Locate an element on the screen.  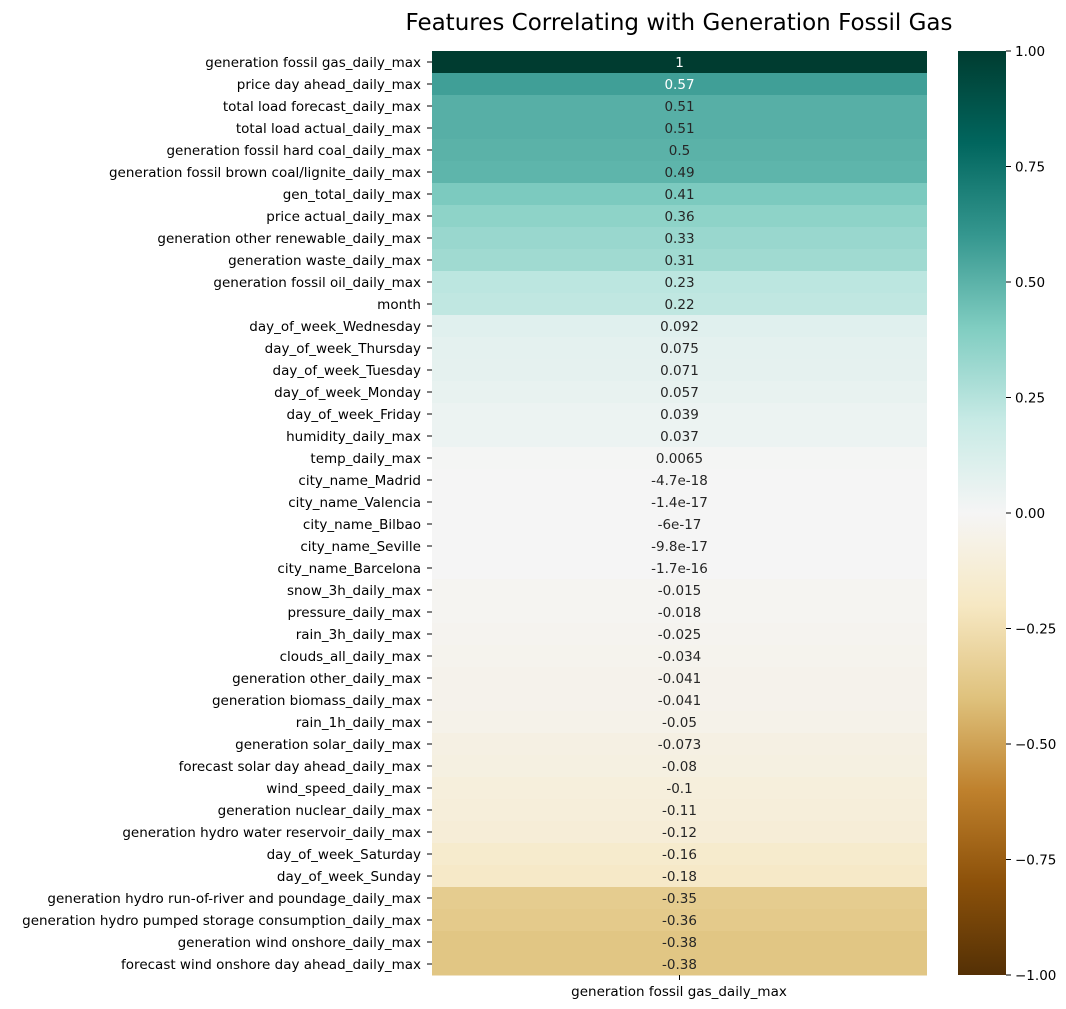
cell-annotation: 0.41 is located at coordinates (679, 195).